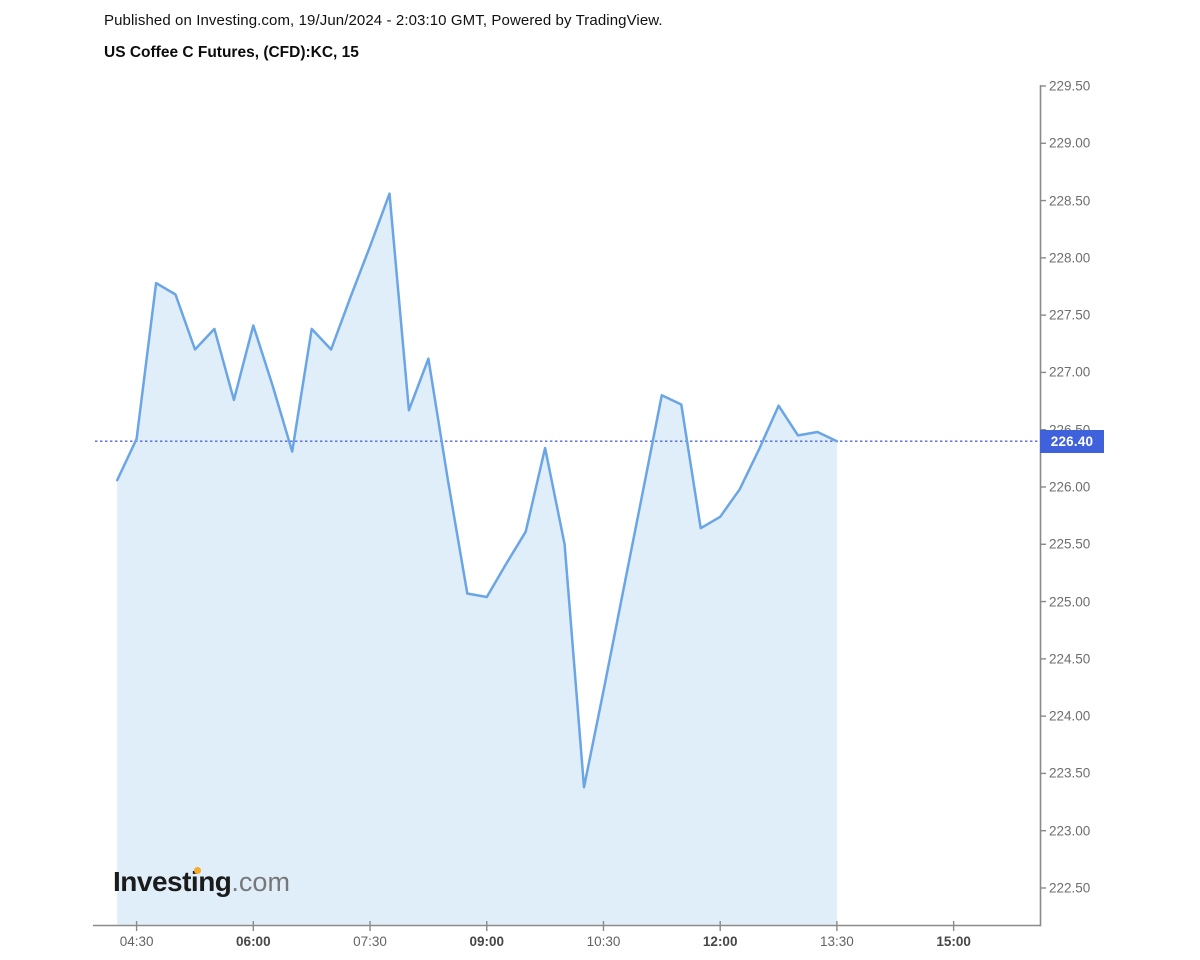 The width and height of the screenshot is (1200, 960). I want to click on y-tick-label: 224.00, so click(1070, 716).